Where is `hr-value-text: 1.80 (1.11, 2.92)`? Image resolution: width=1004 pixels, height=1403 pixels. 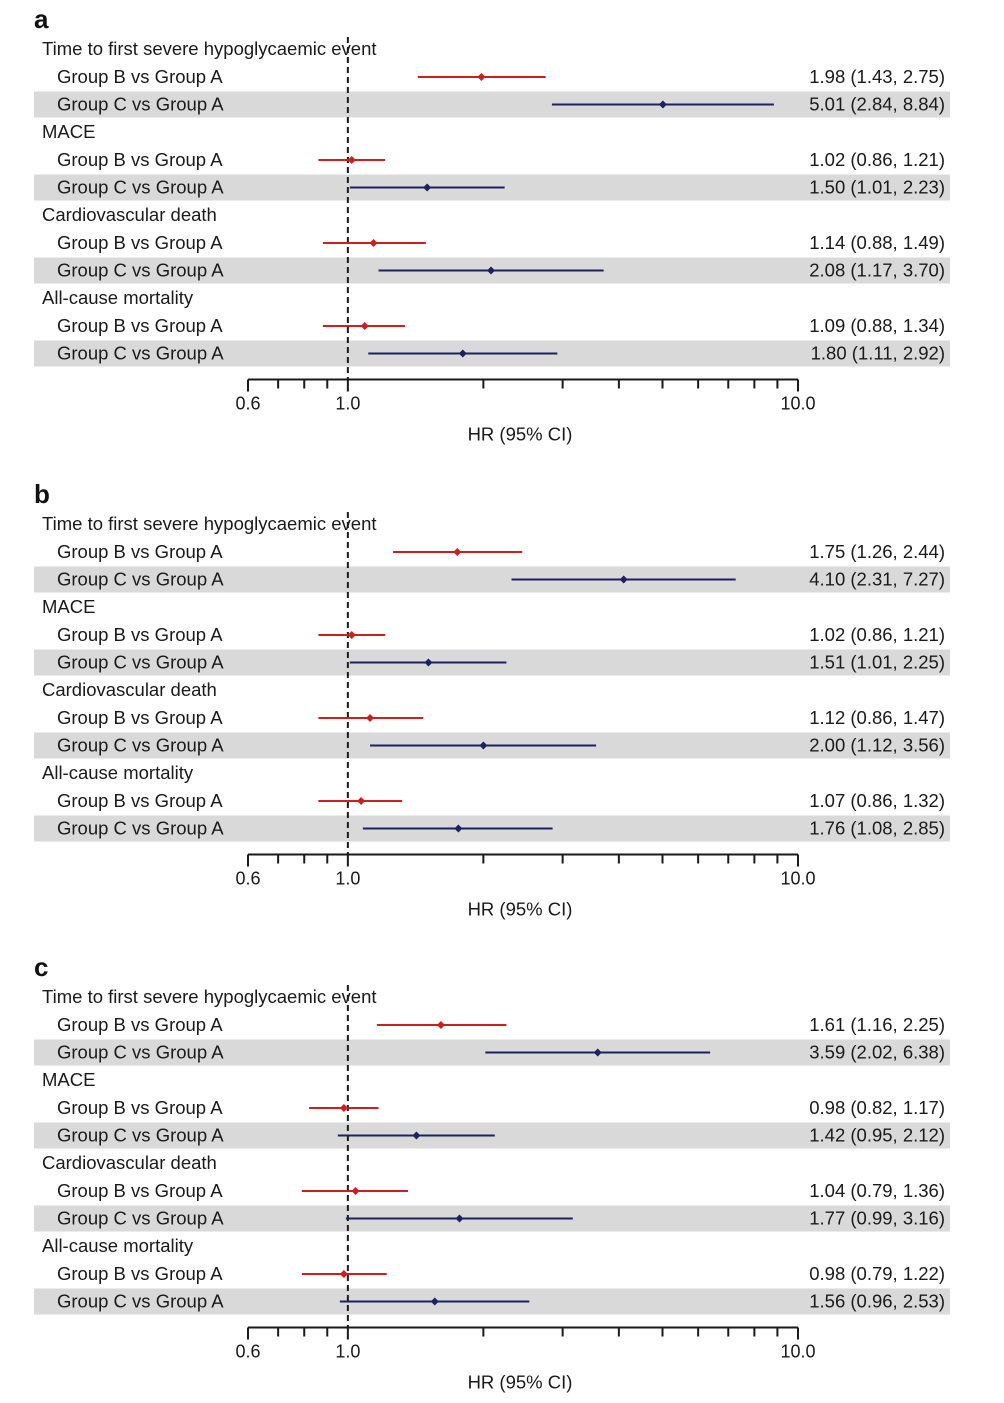
hr-value-text: 1.80 (1.11, 2.92) is located at coordinates (878, 353).